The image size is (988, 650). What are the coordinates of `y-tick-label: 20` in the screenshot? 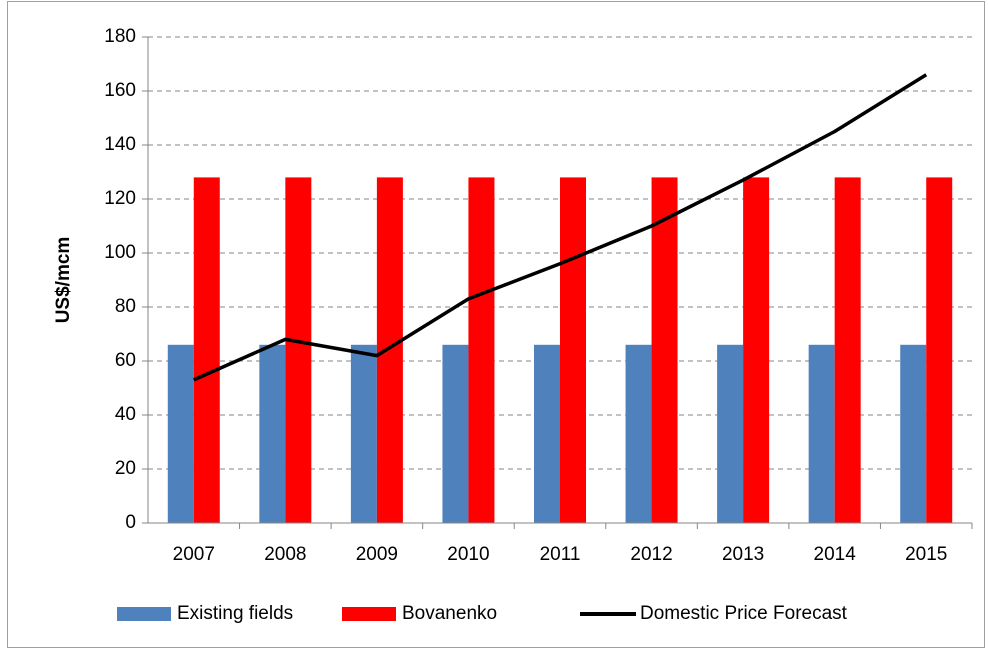 It's located at (125, 468).